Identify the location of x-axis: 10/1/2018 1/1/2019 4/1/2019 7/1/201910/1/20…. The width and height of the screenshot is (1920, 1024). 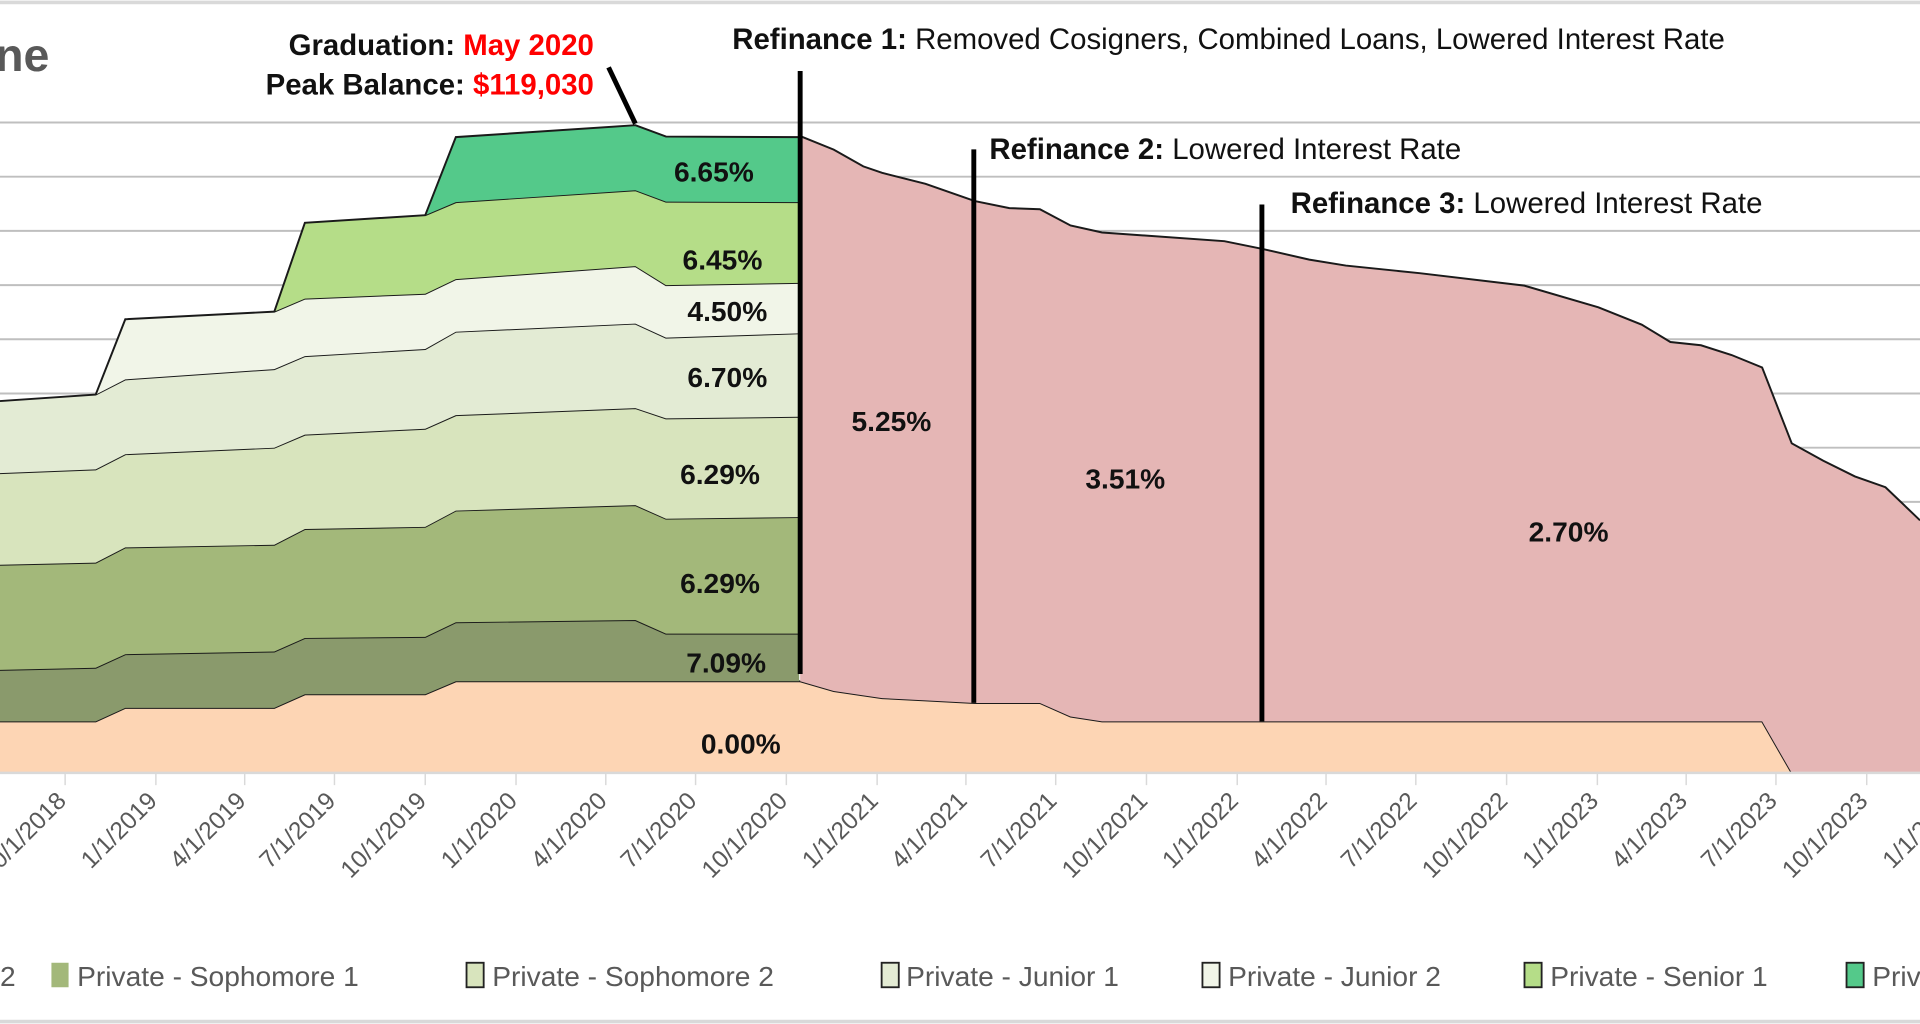
(960, 827).